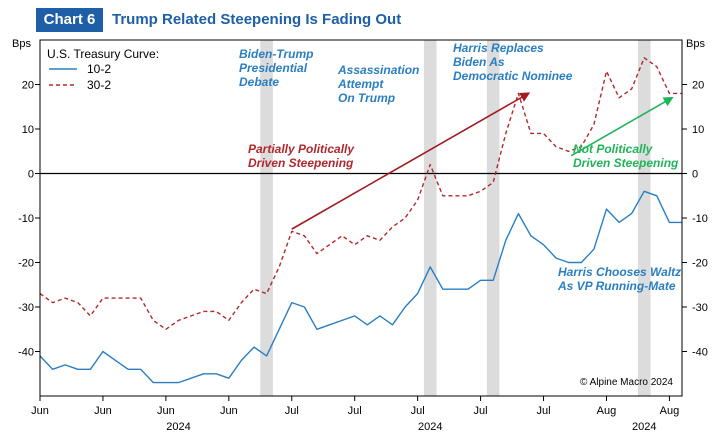 The height and width of the screenshot is (439, 727). I want to click on partial-steepening-arrow, so click(411, 161).